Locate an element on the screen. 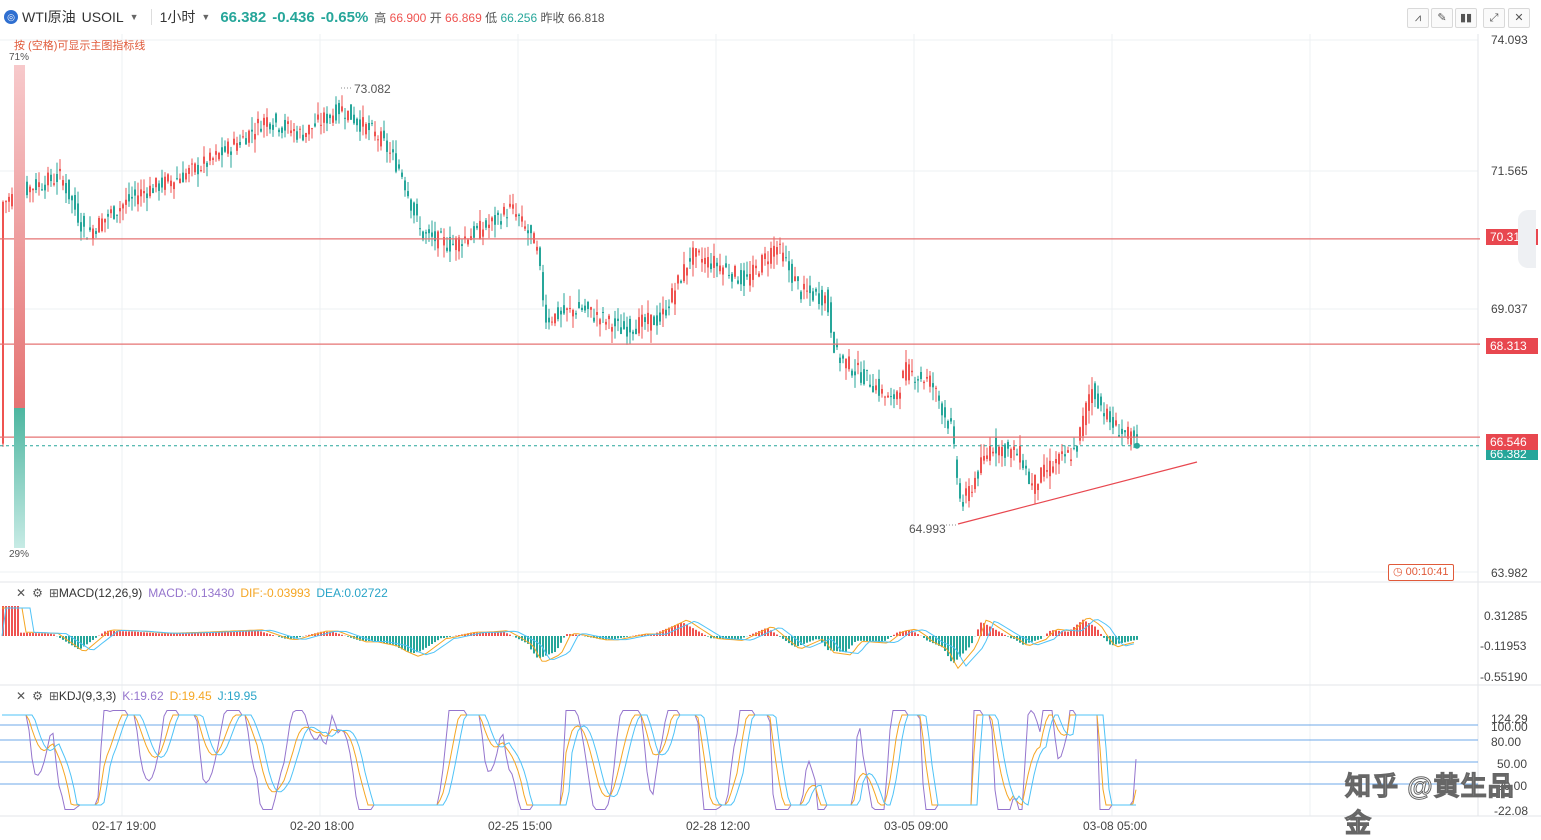 This screenshot has width=1541, height=840. price-axis-label: 71.565 is located at coordinates (1509, 171).